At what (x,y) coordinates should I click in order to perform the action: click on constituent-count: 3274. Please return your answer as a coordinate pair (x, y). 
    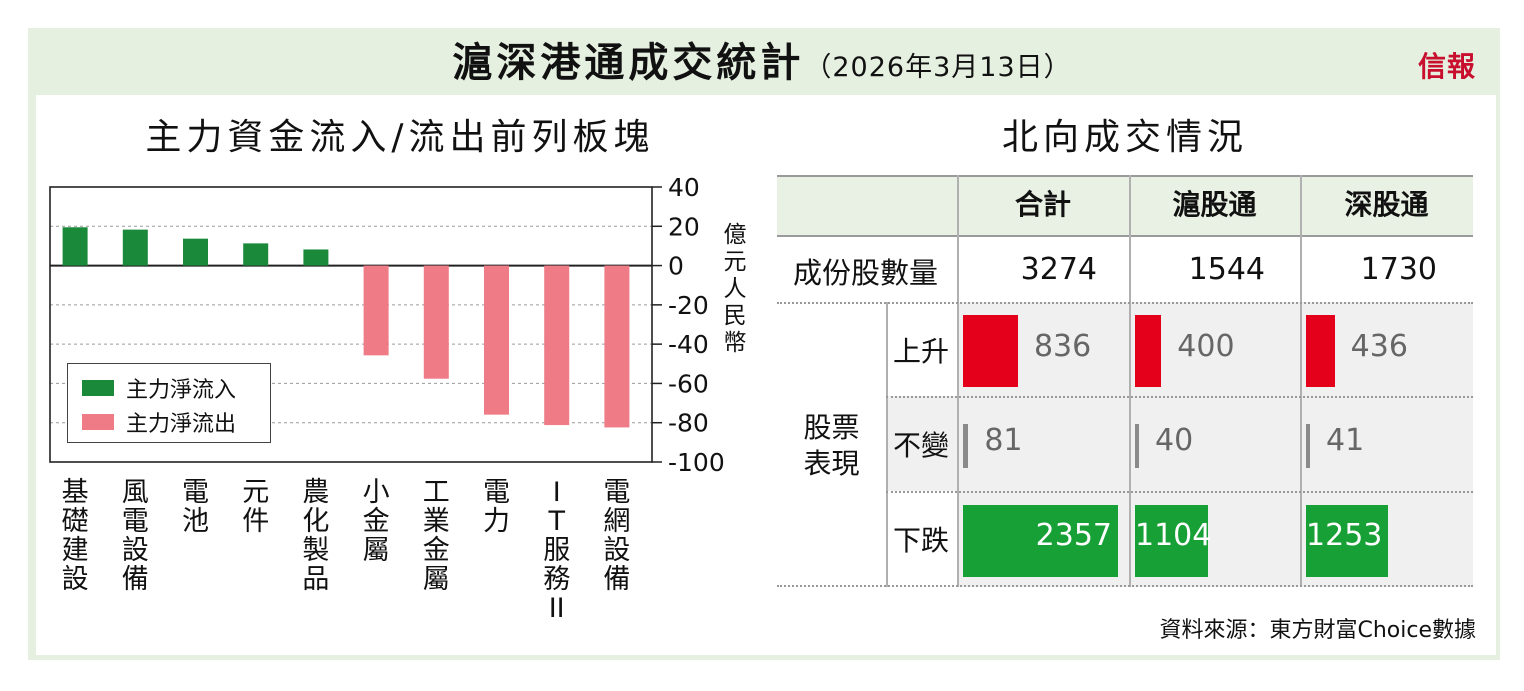
    Looking at the image, I should click on (1058, 269).